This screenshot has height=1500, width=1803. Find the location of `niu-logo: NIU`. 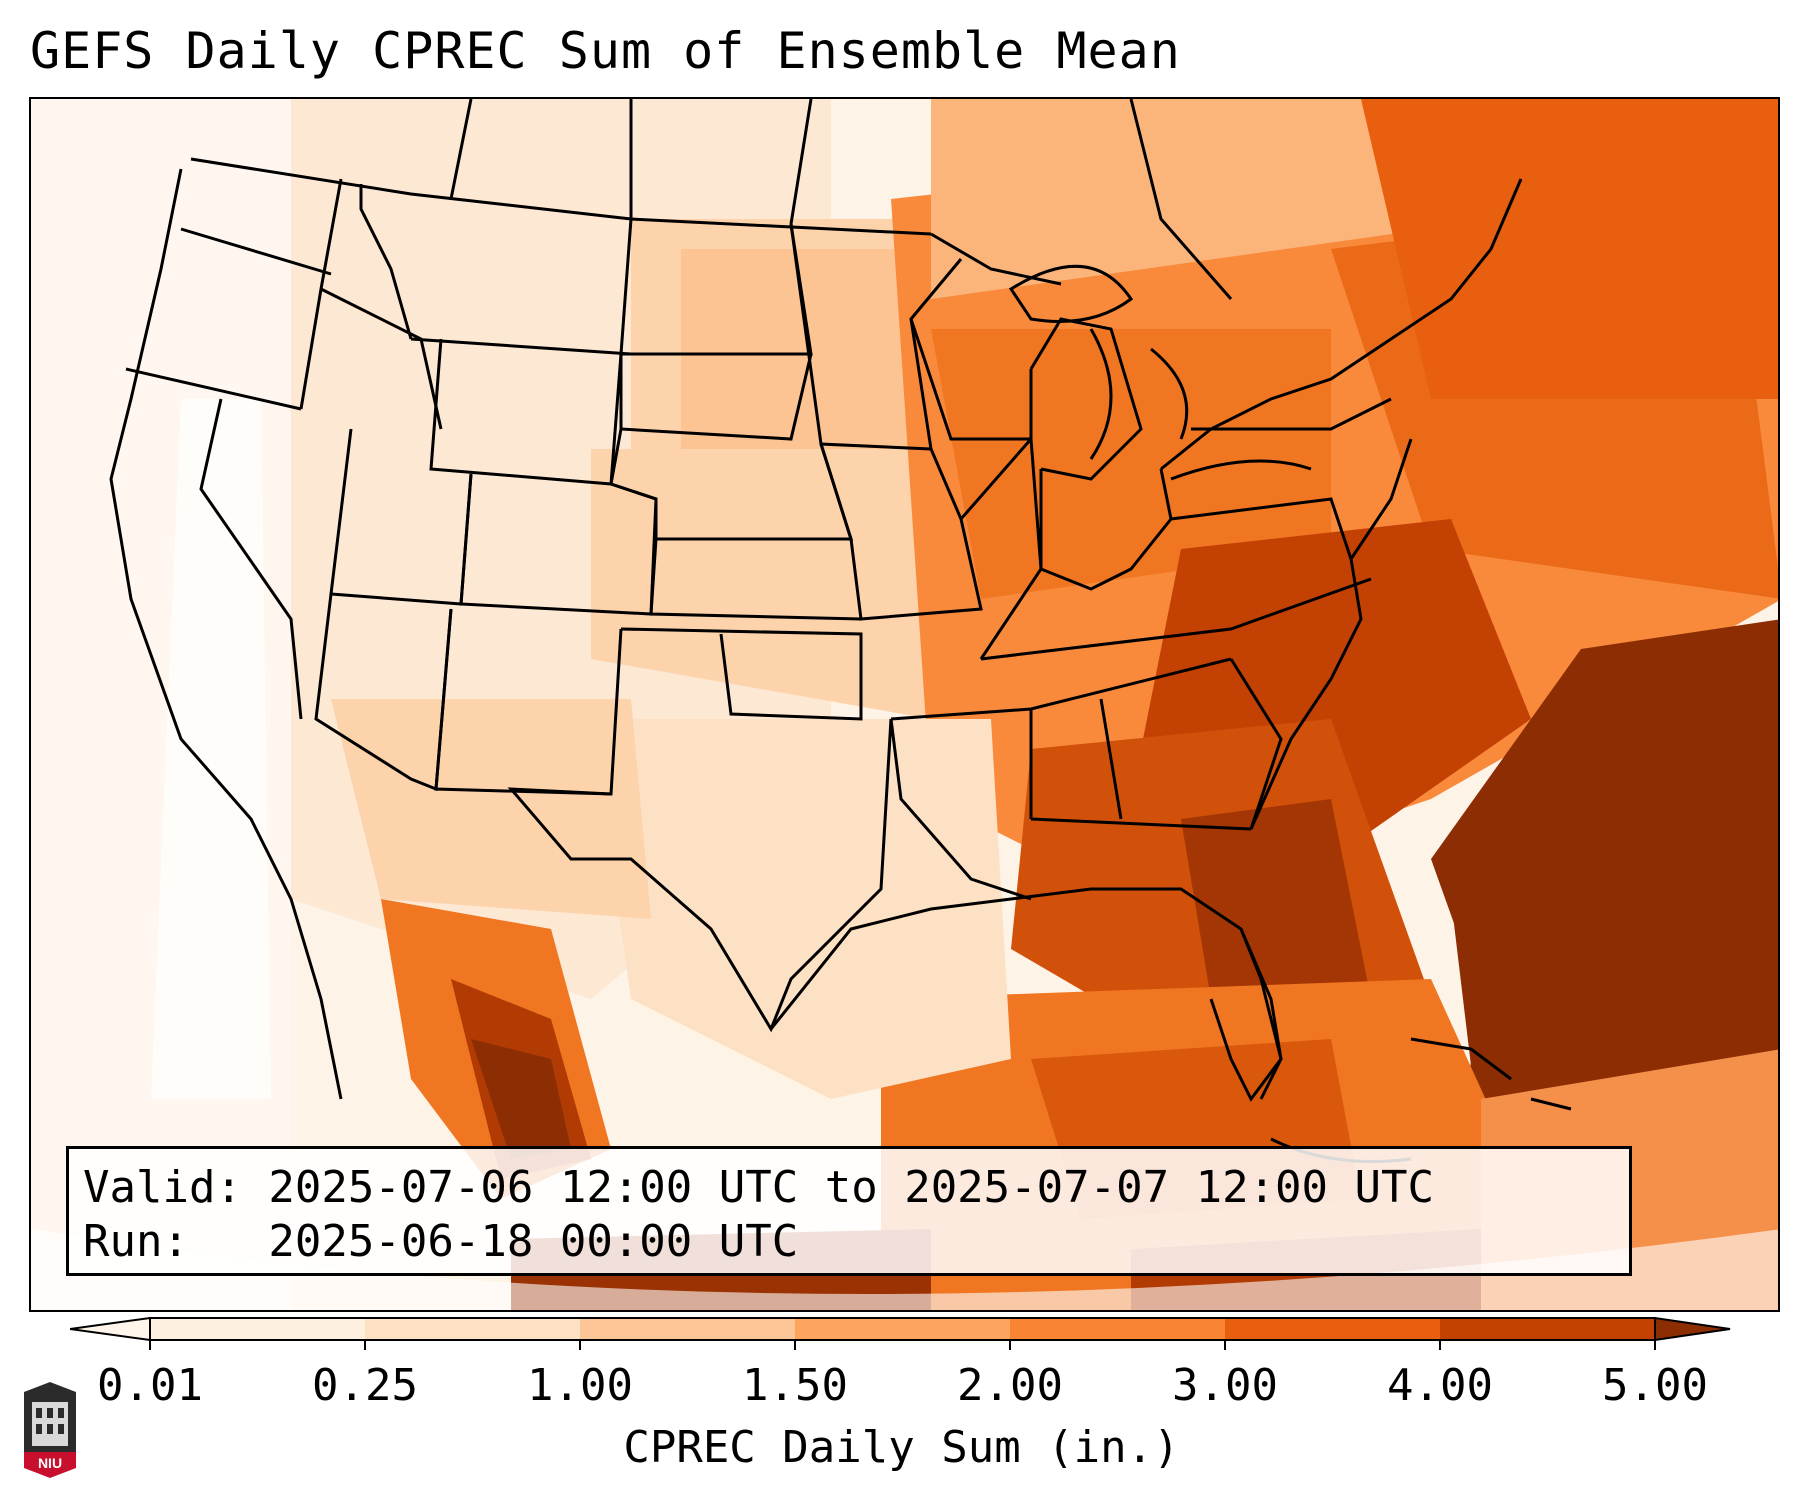

niu-logo: NIU is located at coordinates (50, 1430).